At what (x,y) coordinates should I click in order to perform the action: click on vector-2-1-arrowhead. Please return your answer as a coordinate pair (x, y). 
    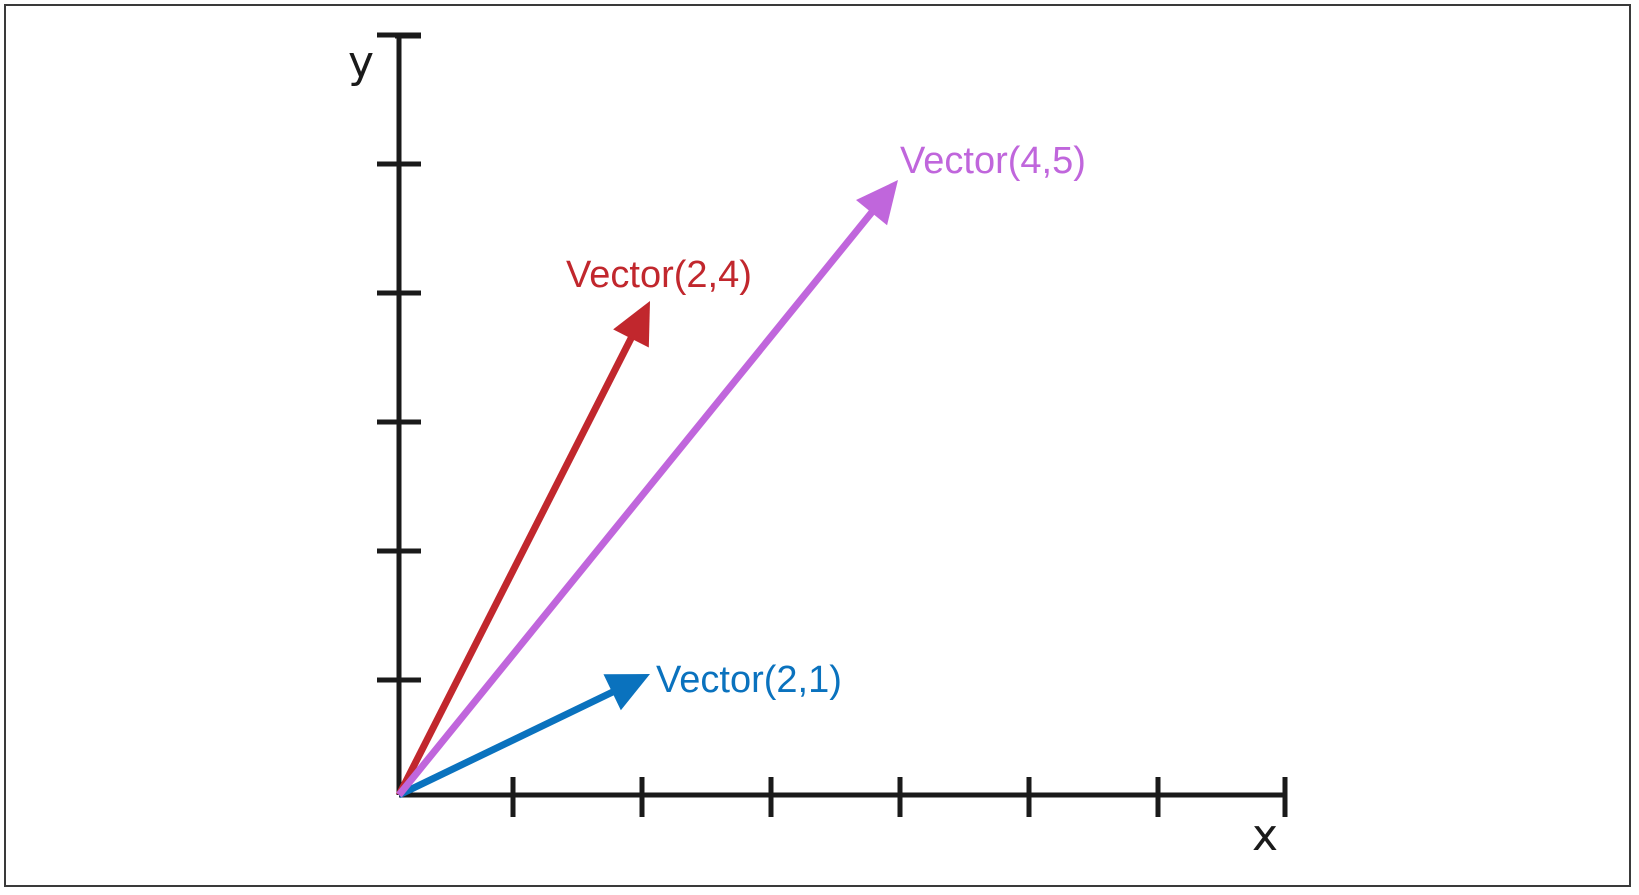
    Looking at the image, I should click on (626, 692).